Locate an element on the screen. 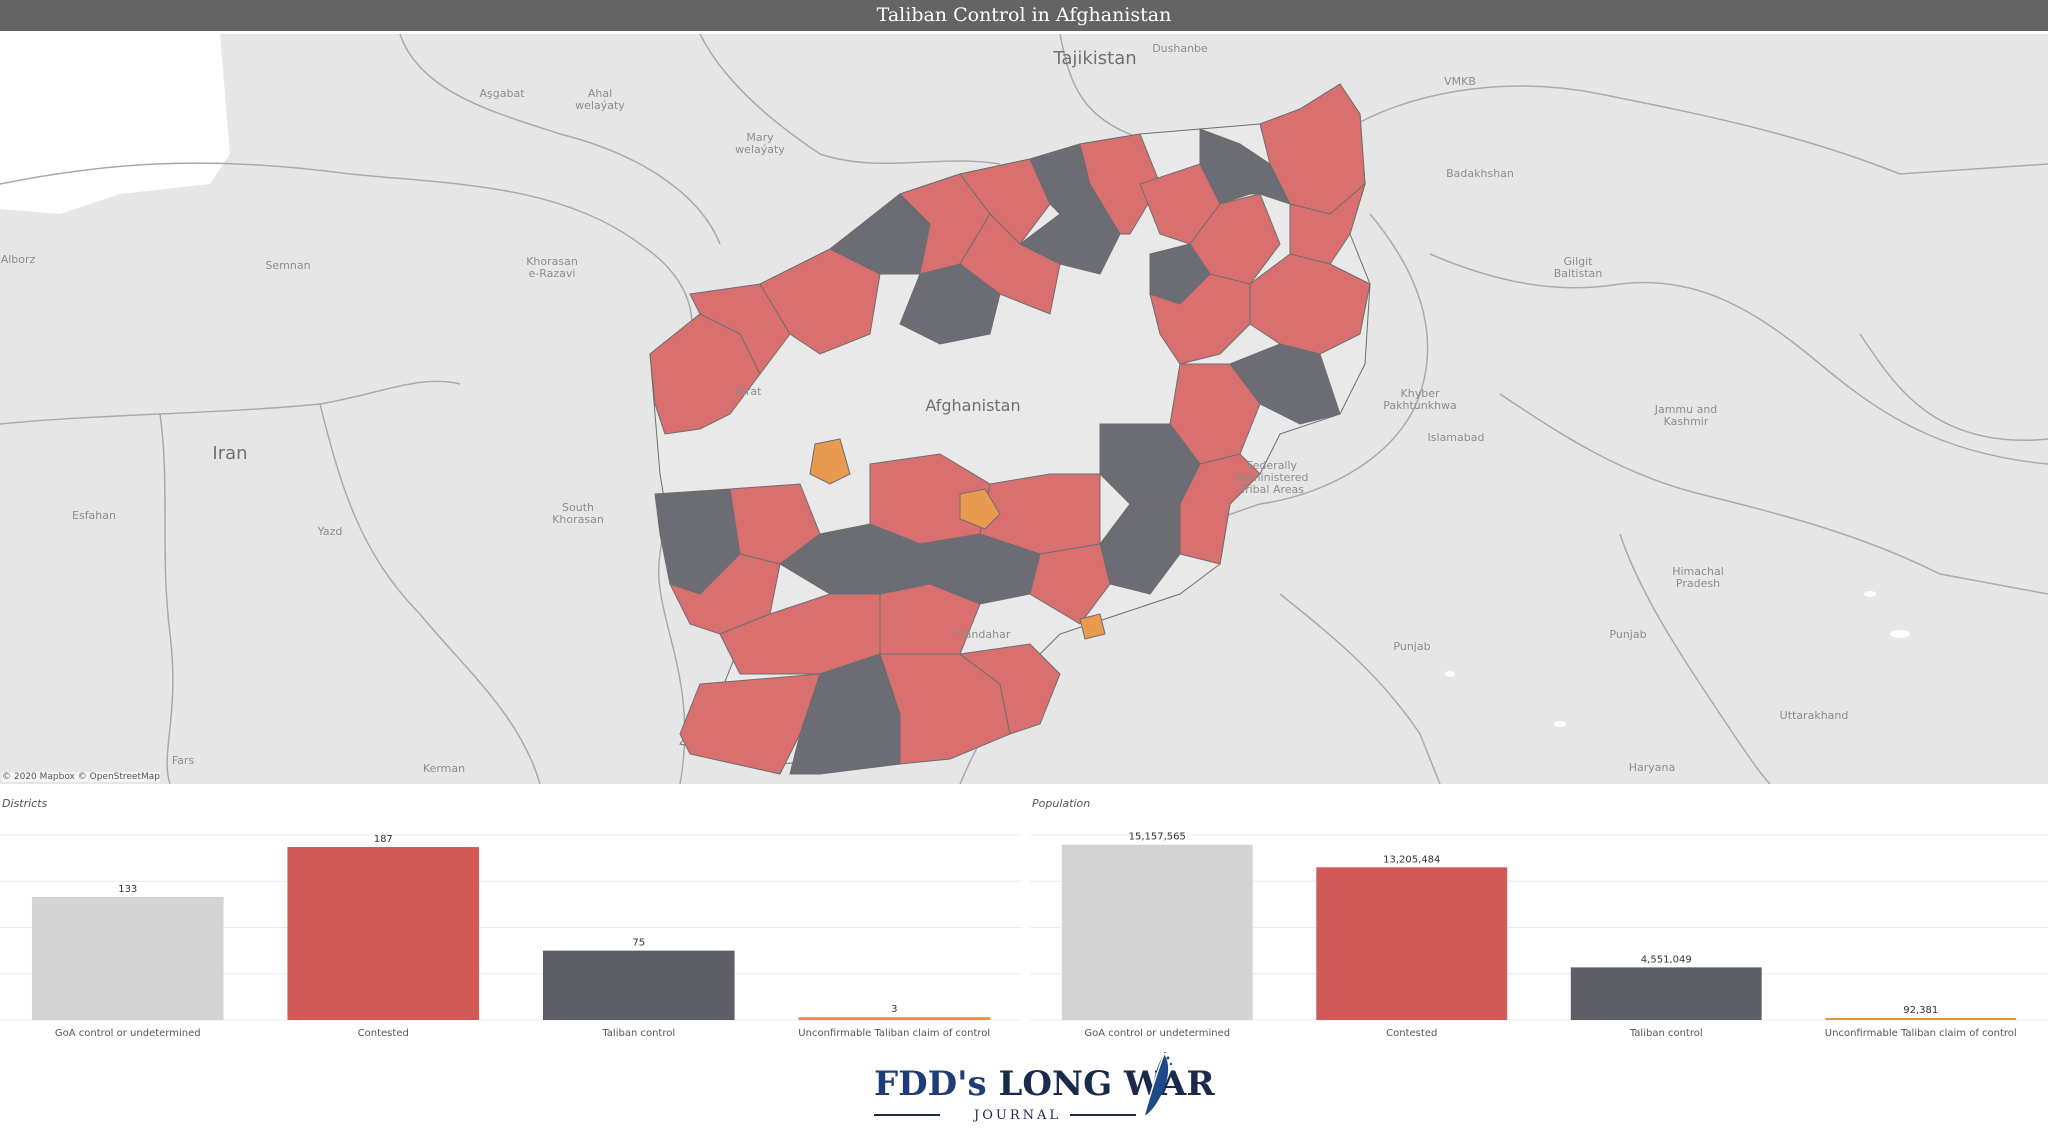 The width and height of the screenshot is (2048, 1128). logo-rule-left is located at coordinates (907, 1115).